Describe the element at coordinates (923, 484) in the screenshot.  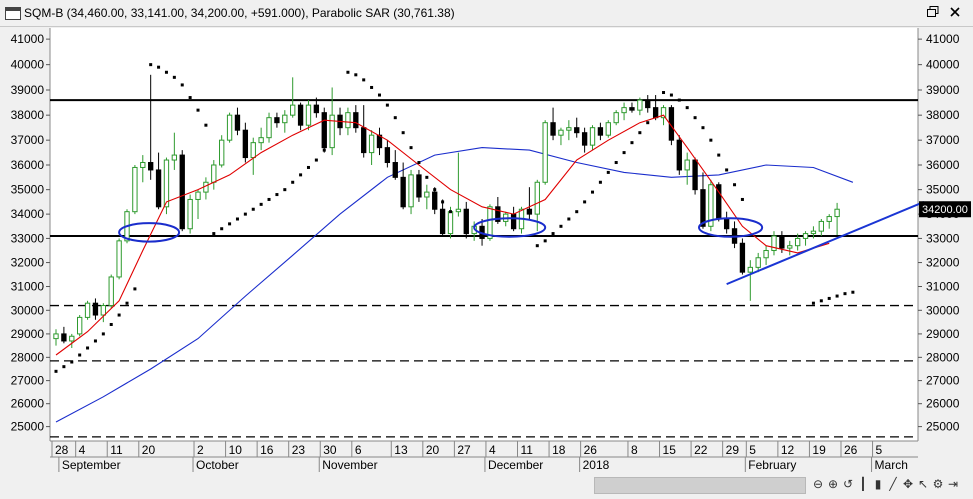
I see `pointer-icon: ↖` at that location.